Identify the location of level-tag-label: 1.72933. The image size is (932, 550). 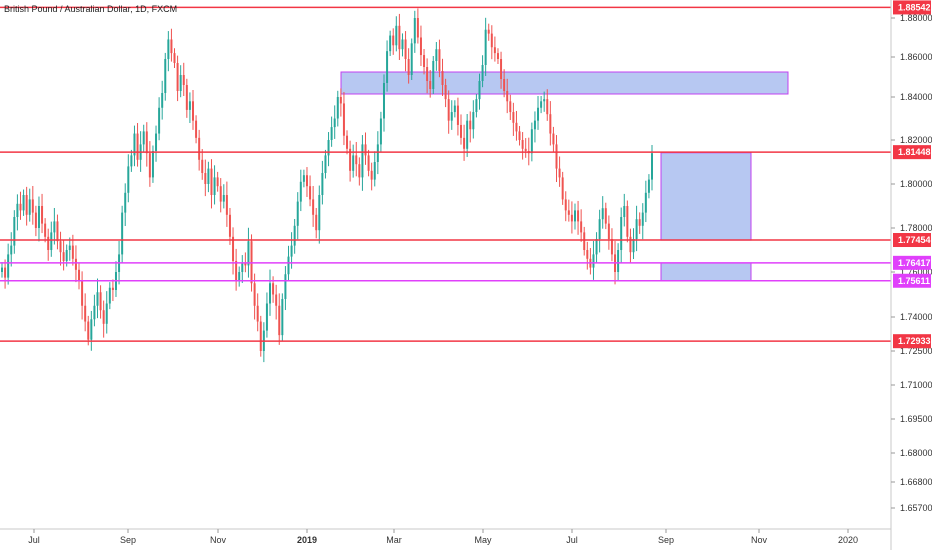
(914, 341).